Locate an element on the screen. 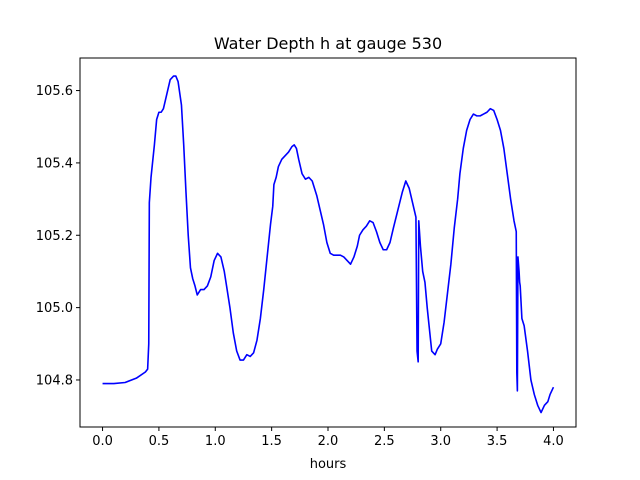  y-tick-label-3: 105.4 is located at coordinates (54, 163).